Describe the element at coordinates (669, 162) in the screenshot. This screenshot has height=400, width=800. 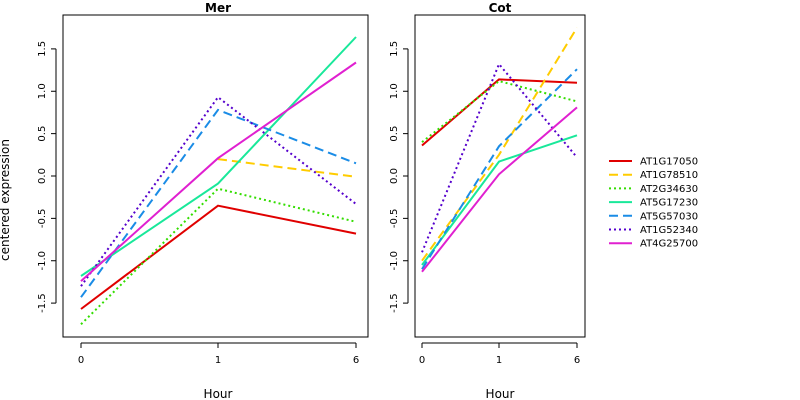
I see `legend-label: AT1G17050` at that location.